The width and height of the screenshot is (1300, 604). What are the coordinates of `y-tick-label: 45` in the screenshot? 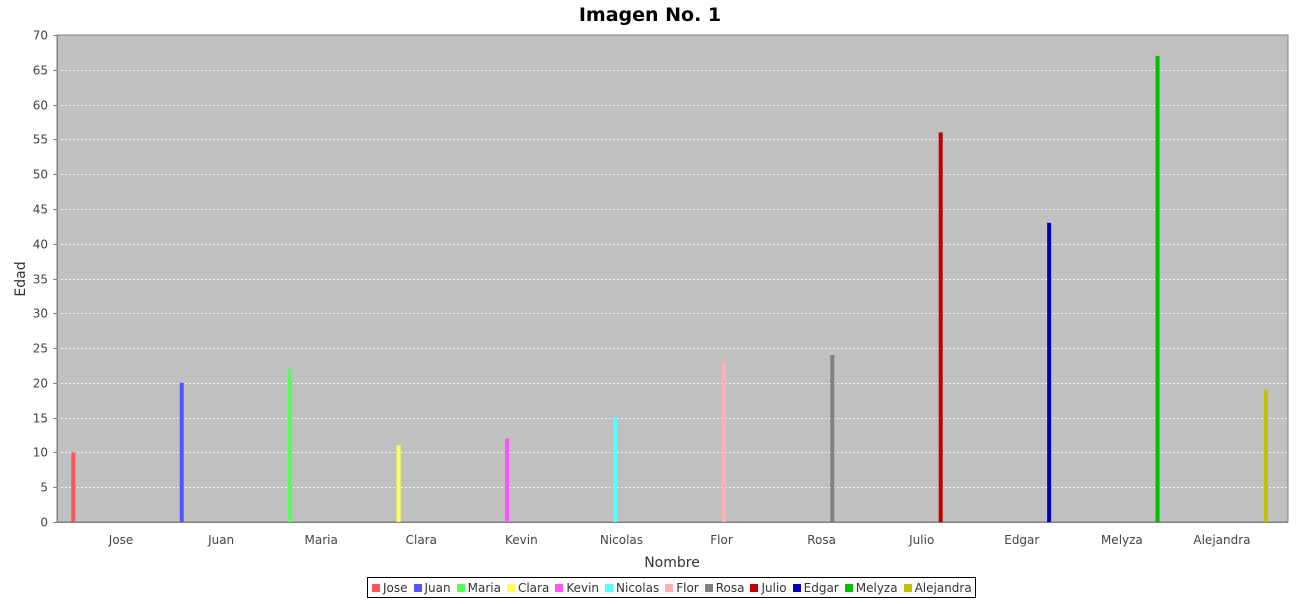 It's located at (40, 210).